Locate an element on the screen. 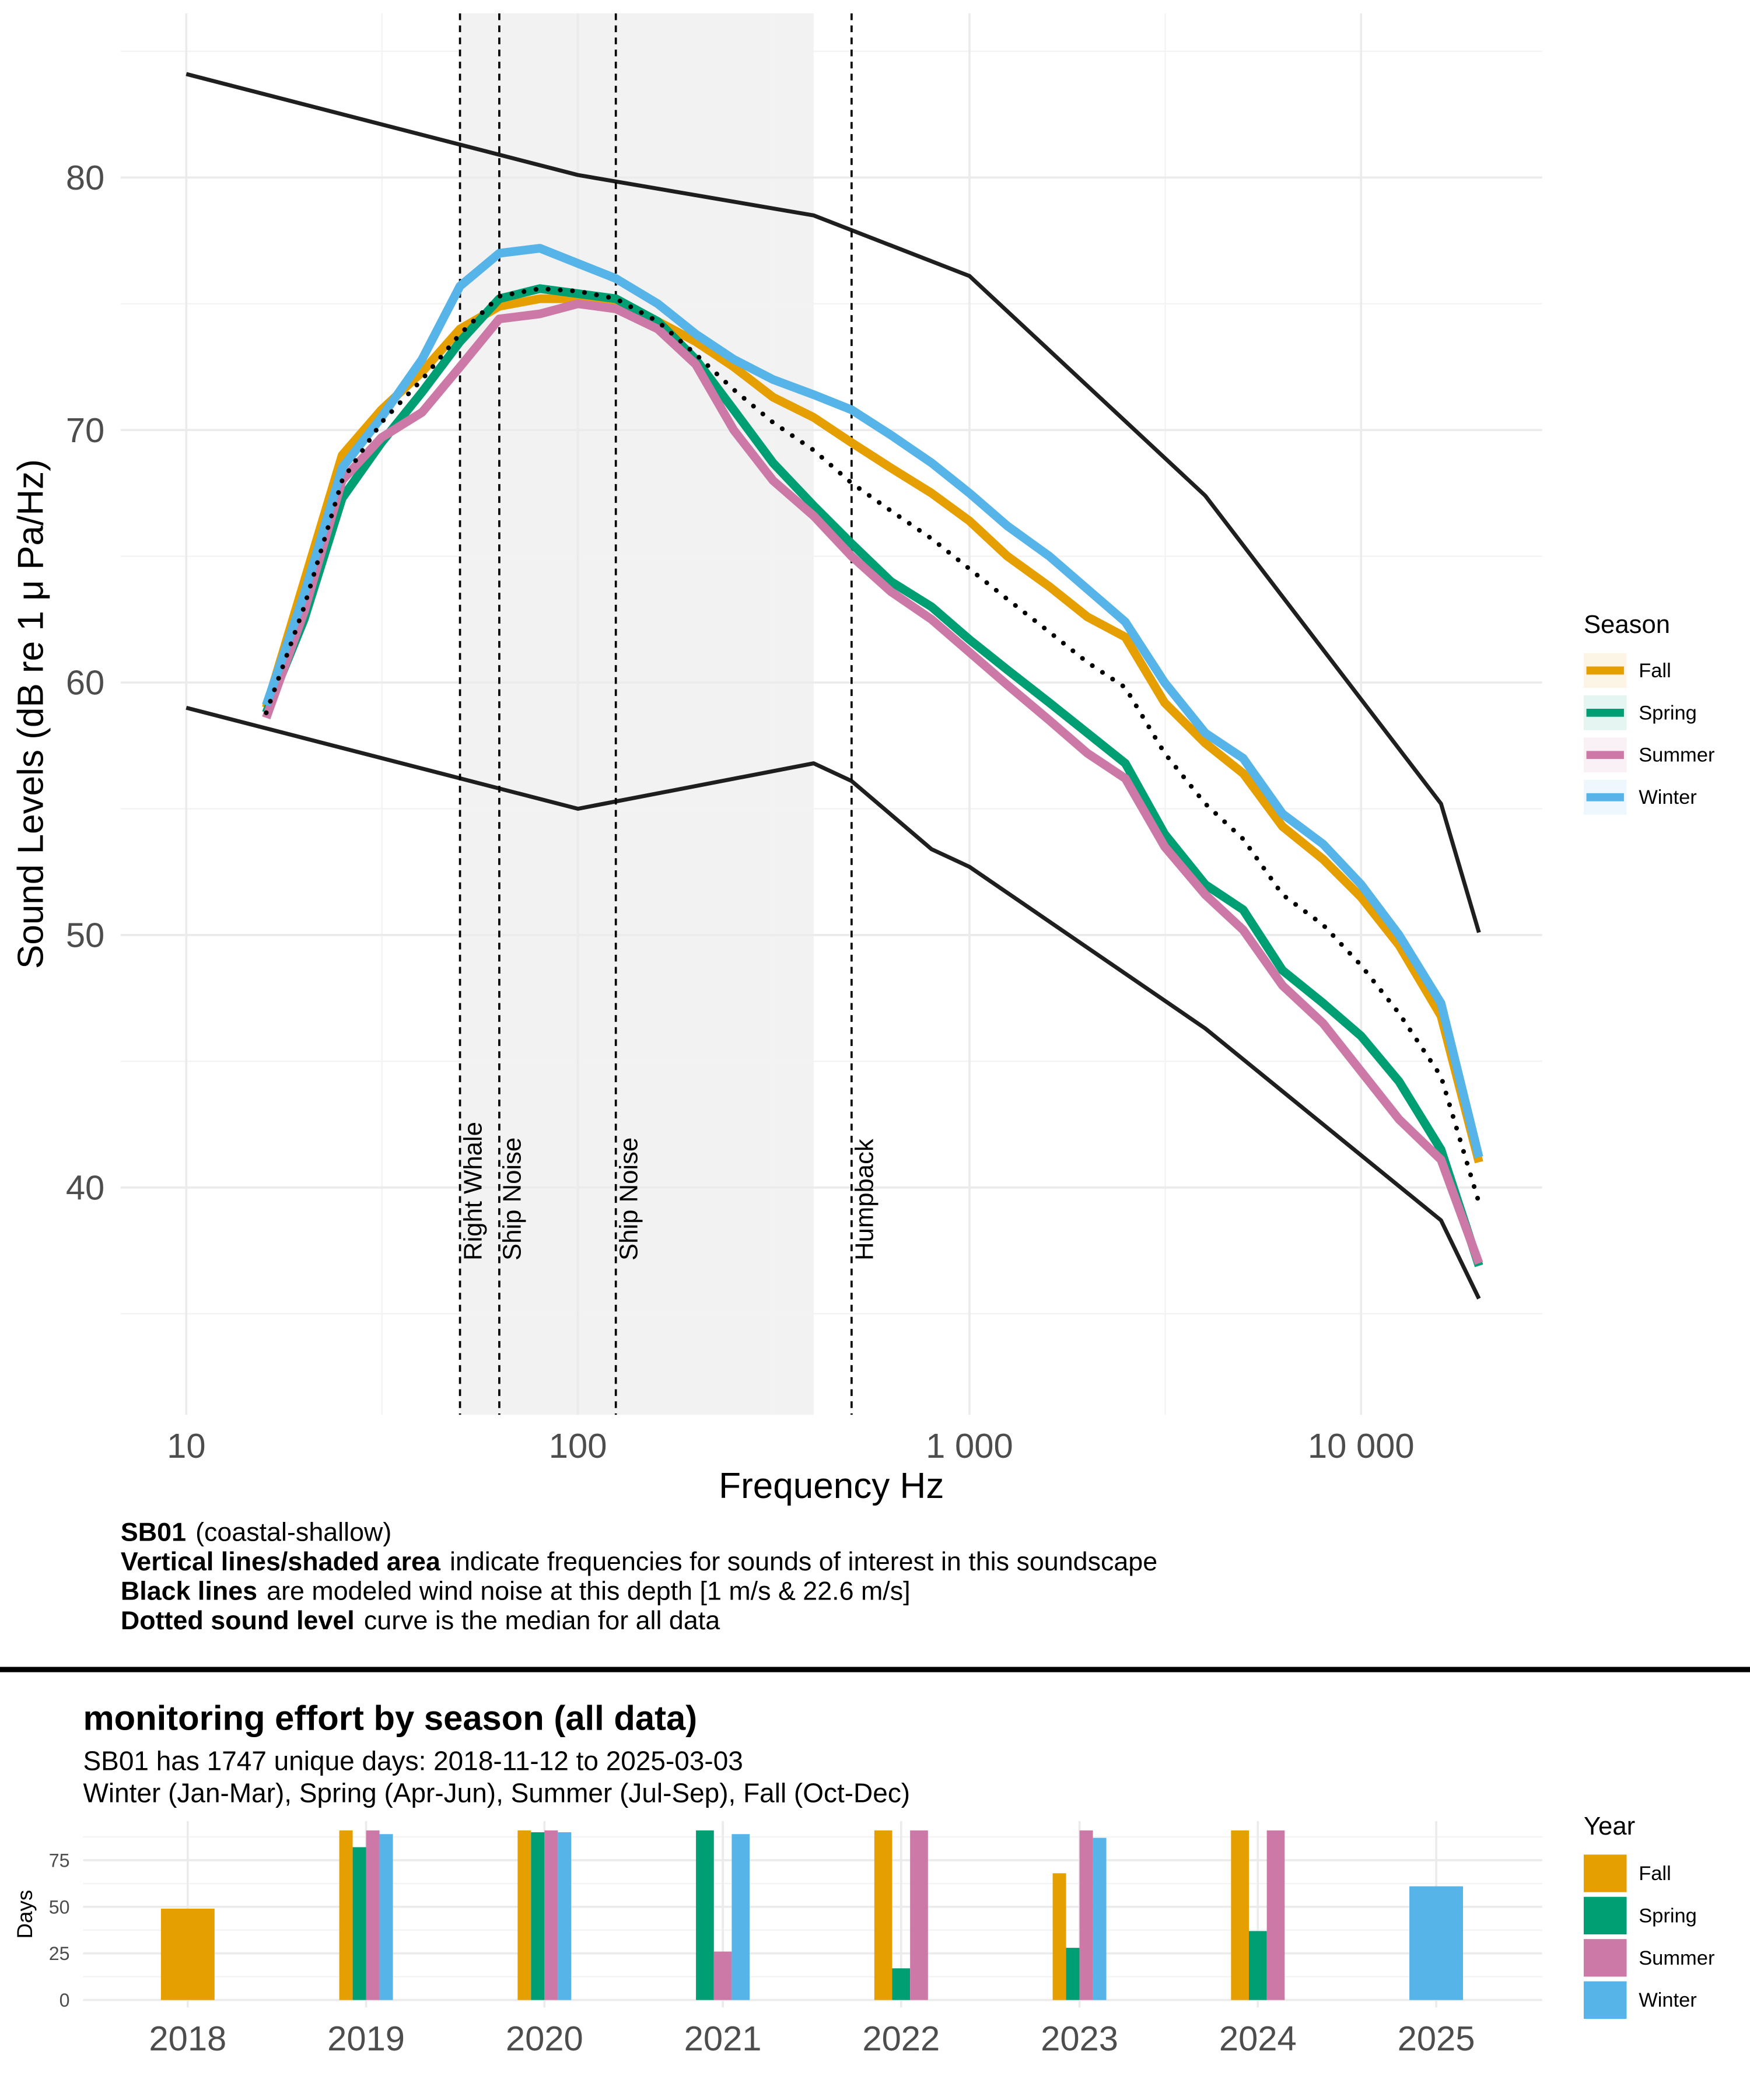 The height and width of the screenshot is (2100, 1750). x-axis-title: Frequency Hz is located at coordinates (831, 1486).